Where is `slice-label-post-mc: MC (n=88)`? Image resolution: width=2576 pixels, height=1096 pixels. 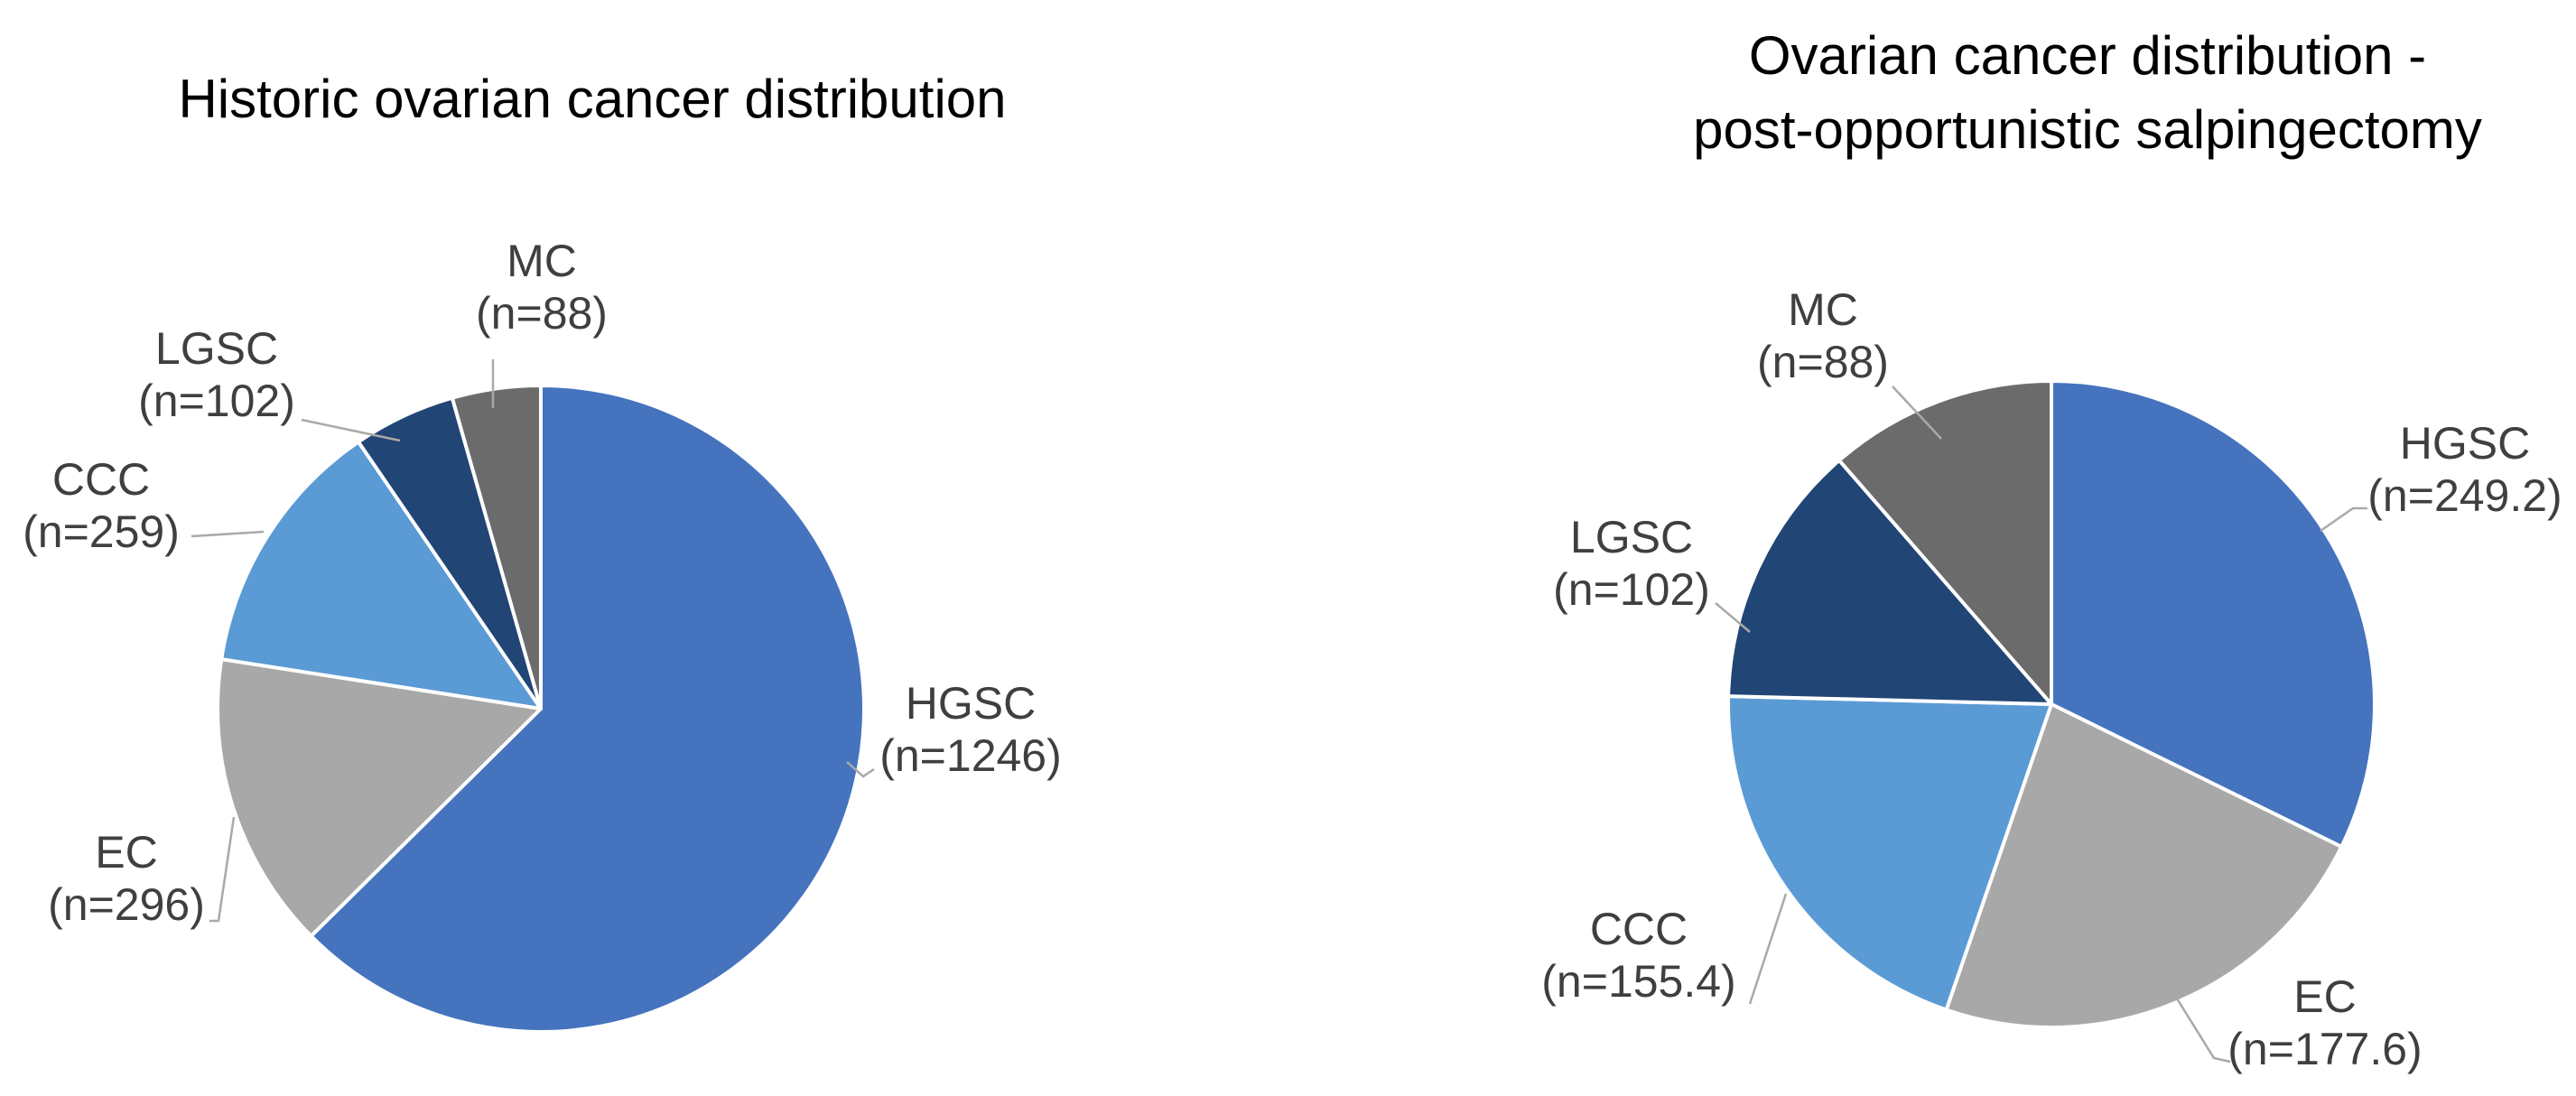
slice-label-post-mc: MC (n=88) is located at coordinates (1823, 335).